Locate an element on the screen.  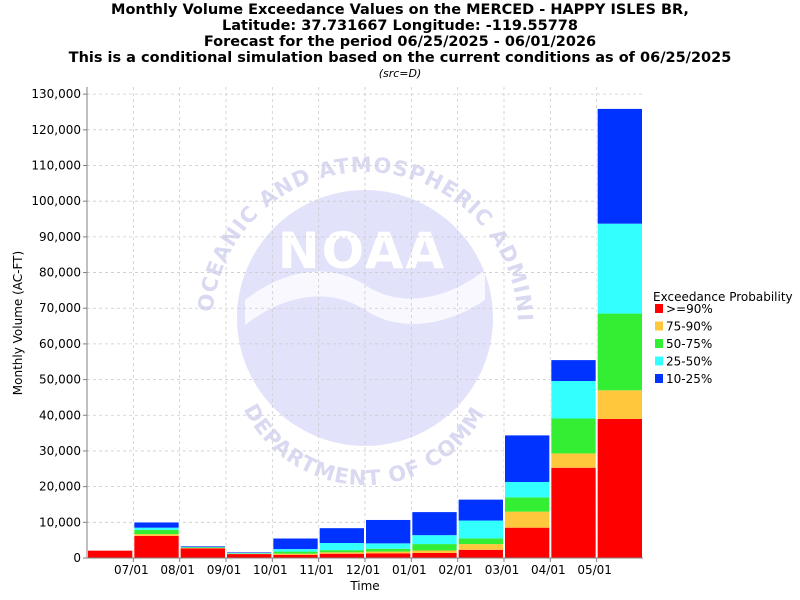
bar-2025-10-s0 is located at coordinates (295, 556).